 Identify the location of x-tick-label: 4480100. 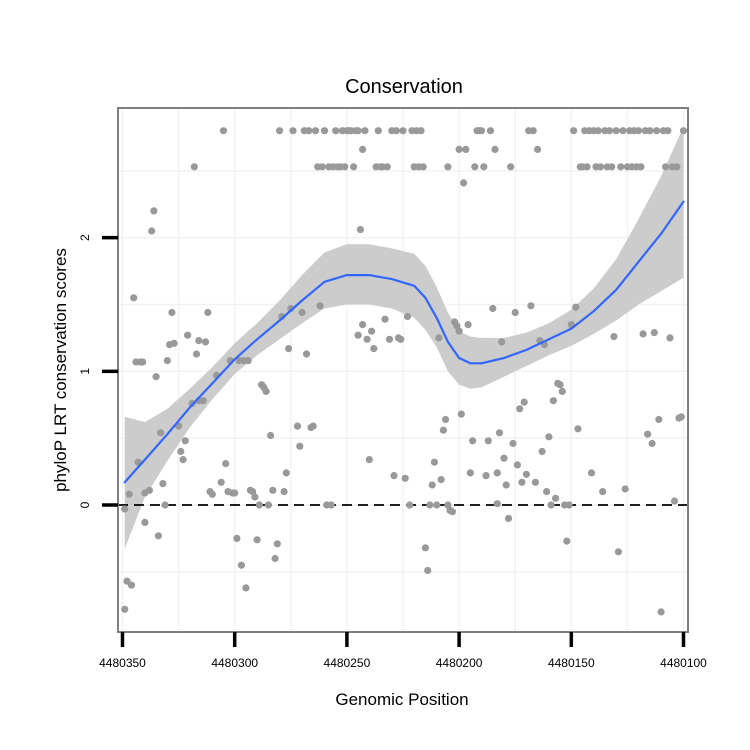
(683, 663).